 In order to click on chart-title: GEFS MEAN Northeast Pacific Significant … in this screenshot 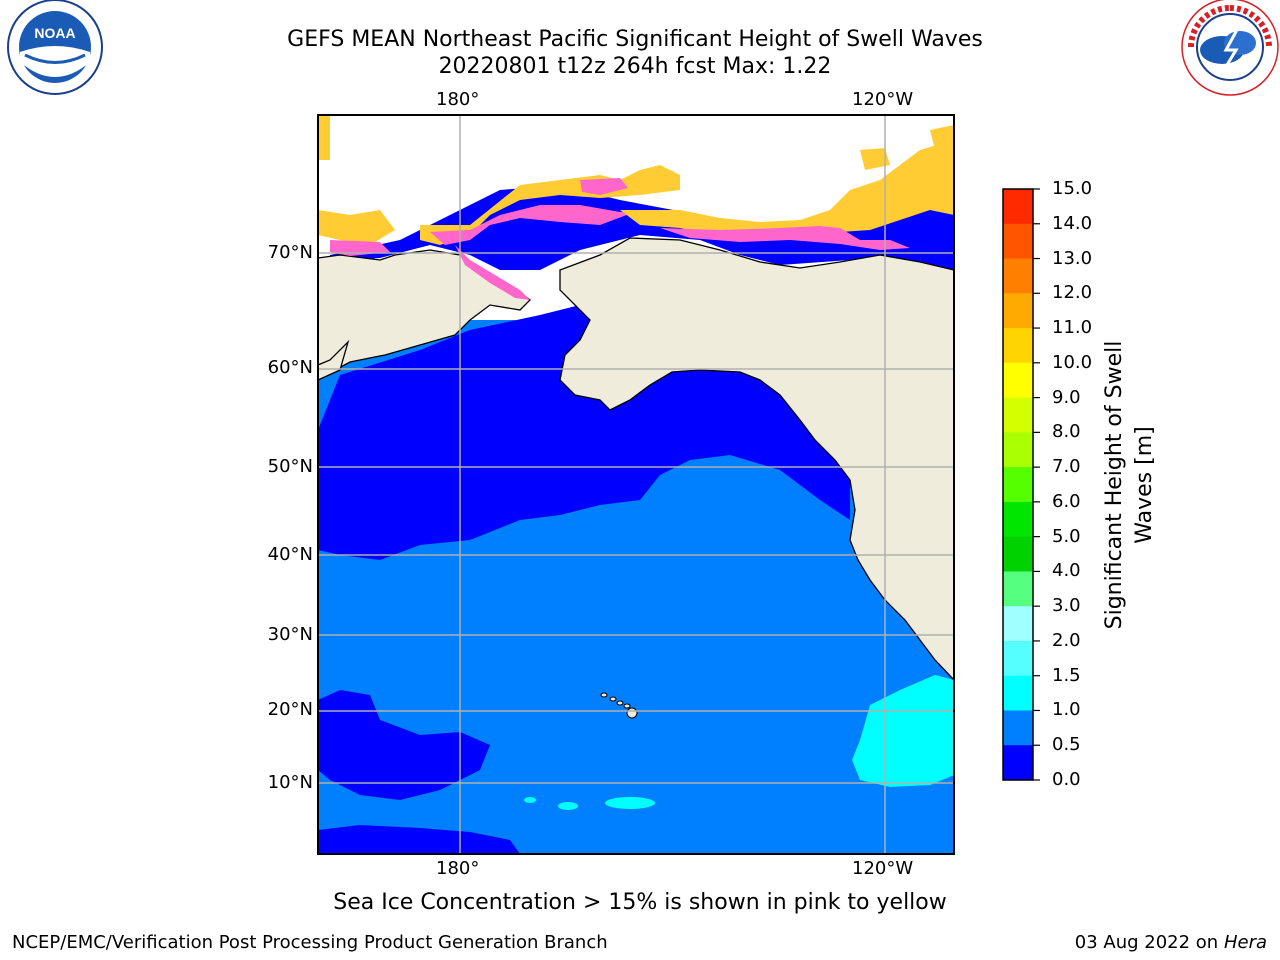, I will do `click(635, 39)`.